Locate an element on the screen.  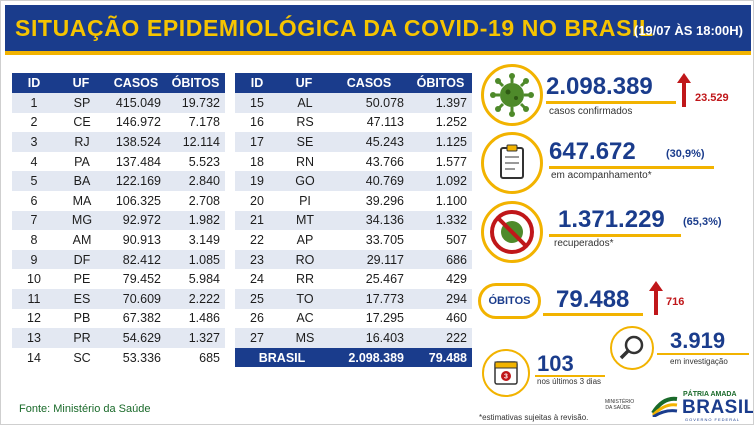
cell-obitos: 19.732 is located at coordinates (195, 103).